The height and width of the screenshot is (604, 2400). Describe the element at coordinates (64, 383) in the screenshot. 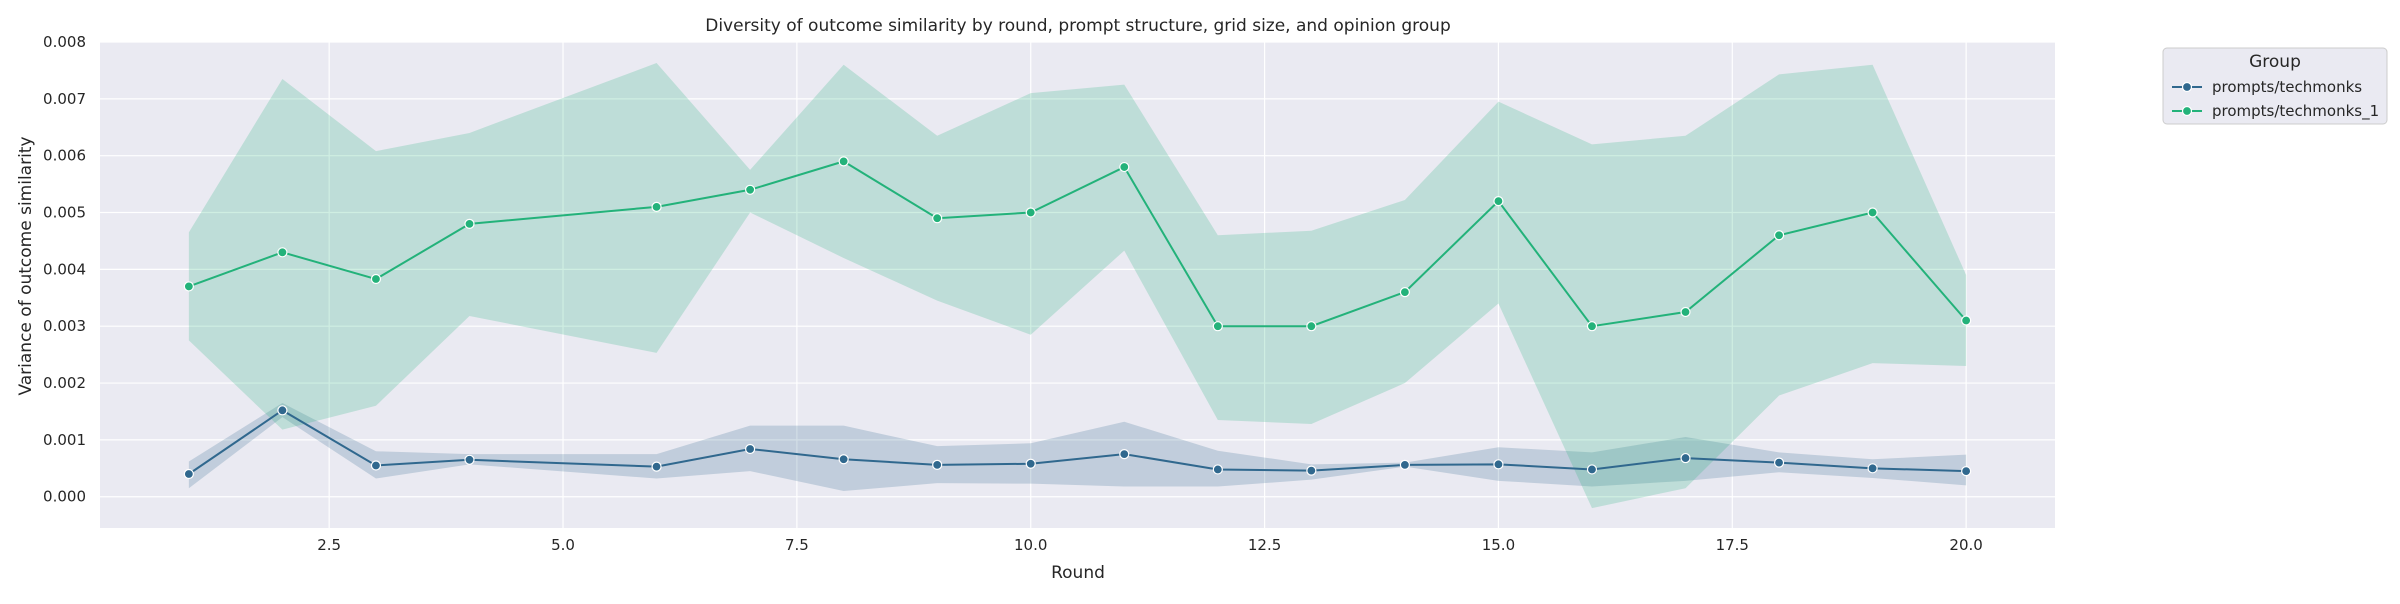

I see `y-tick-label: 0.002` at that location.